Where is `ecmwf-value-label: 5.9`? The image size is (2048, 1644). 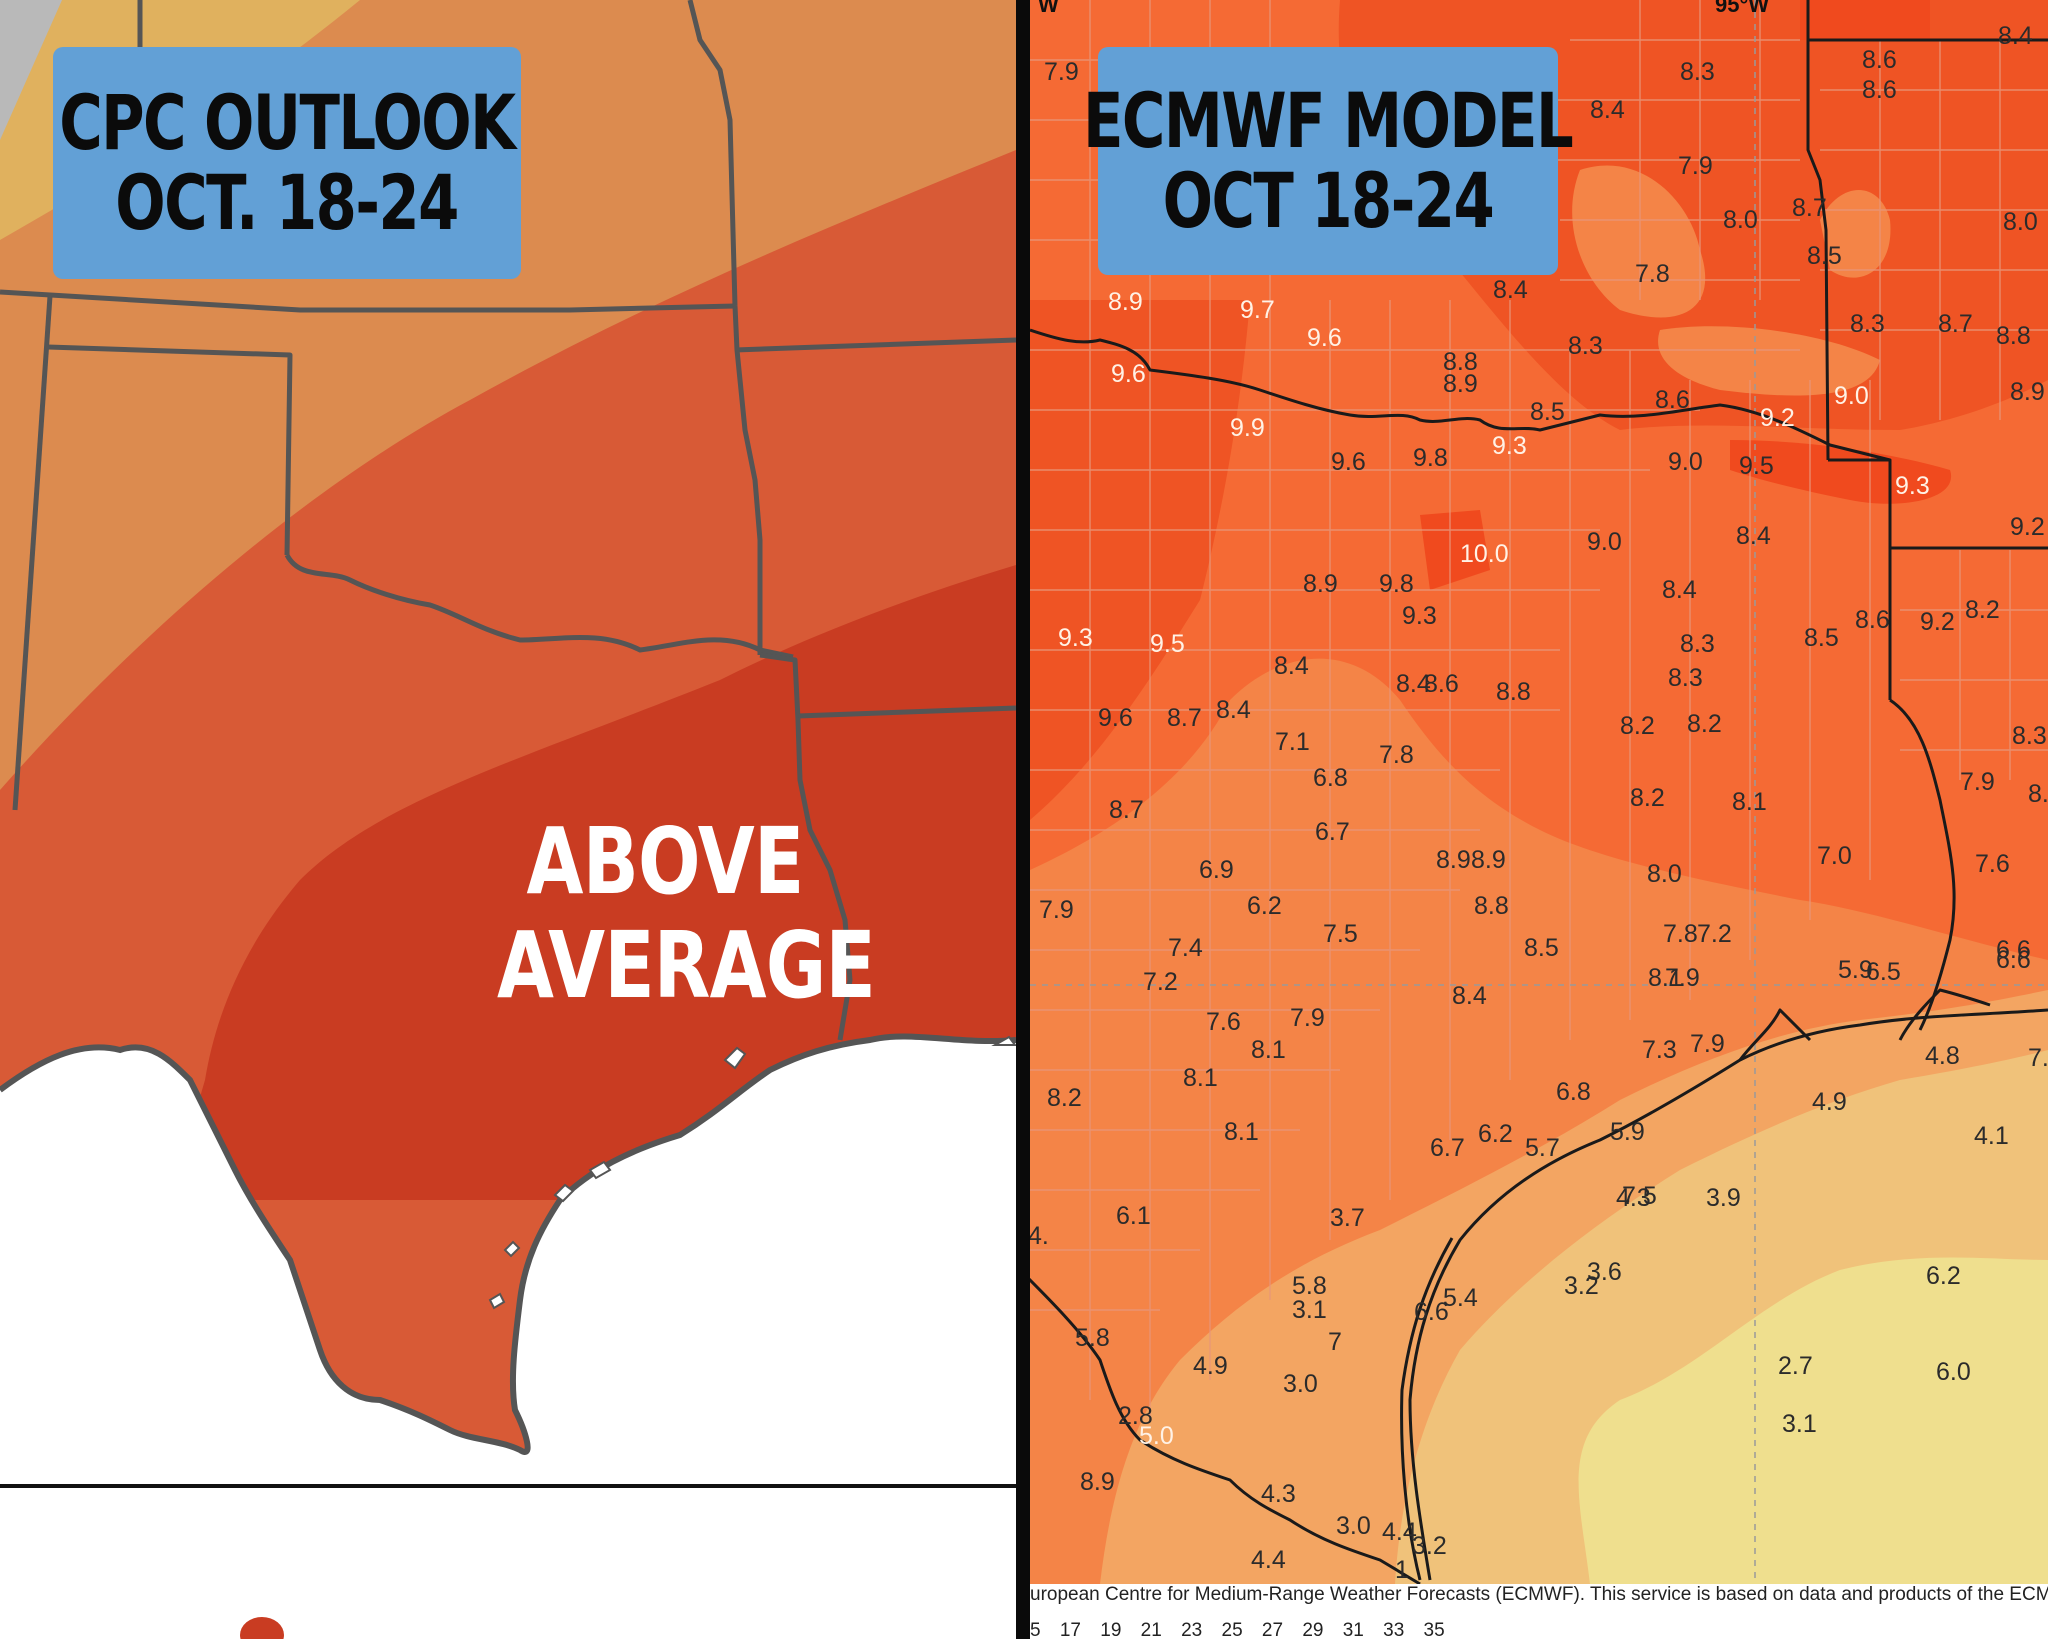
ecmwf-value-label: 5.9 is located at coordinates (1627, 1132).